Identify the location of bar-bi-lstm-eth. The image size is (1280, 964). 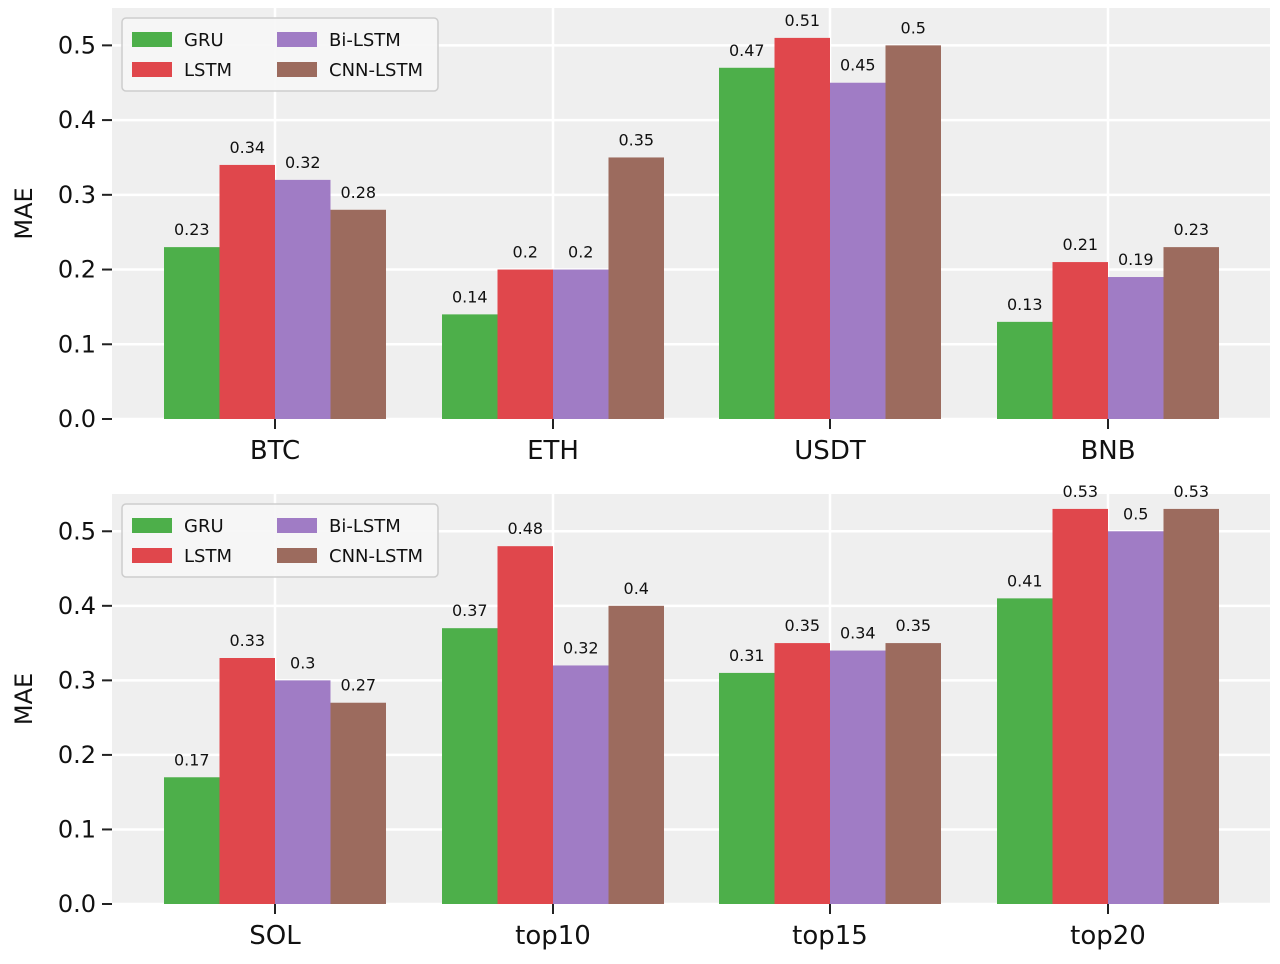
(581, 344).